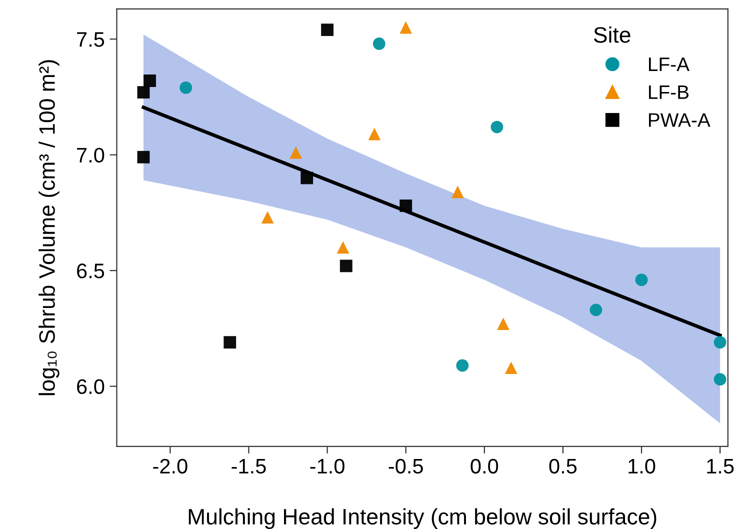 The image size is (739, 529). What do you see at coordinates (249, 466) in the screenshot?
I see `x-tick-label: -1.5` at bounding box center [249, 466].